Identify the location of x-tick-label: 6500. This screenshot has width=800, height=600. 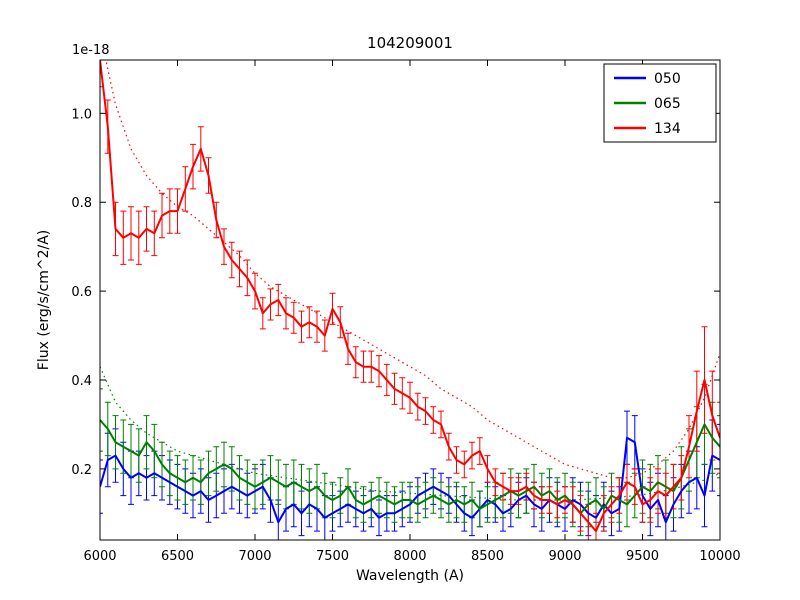
(177, 556).